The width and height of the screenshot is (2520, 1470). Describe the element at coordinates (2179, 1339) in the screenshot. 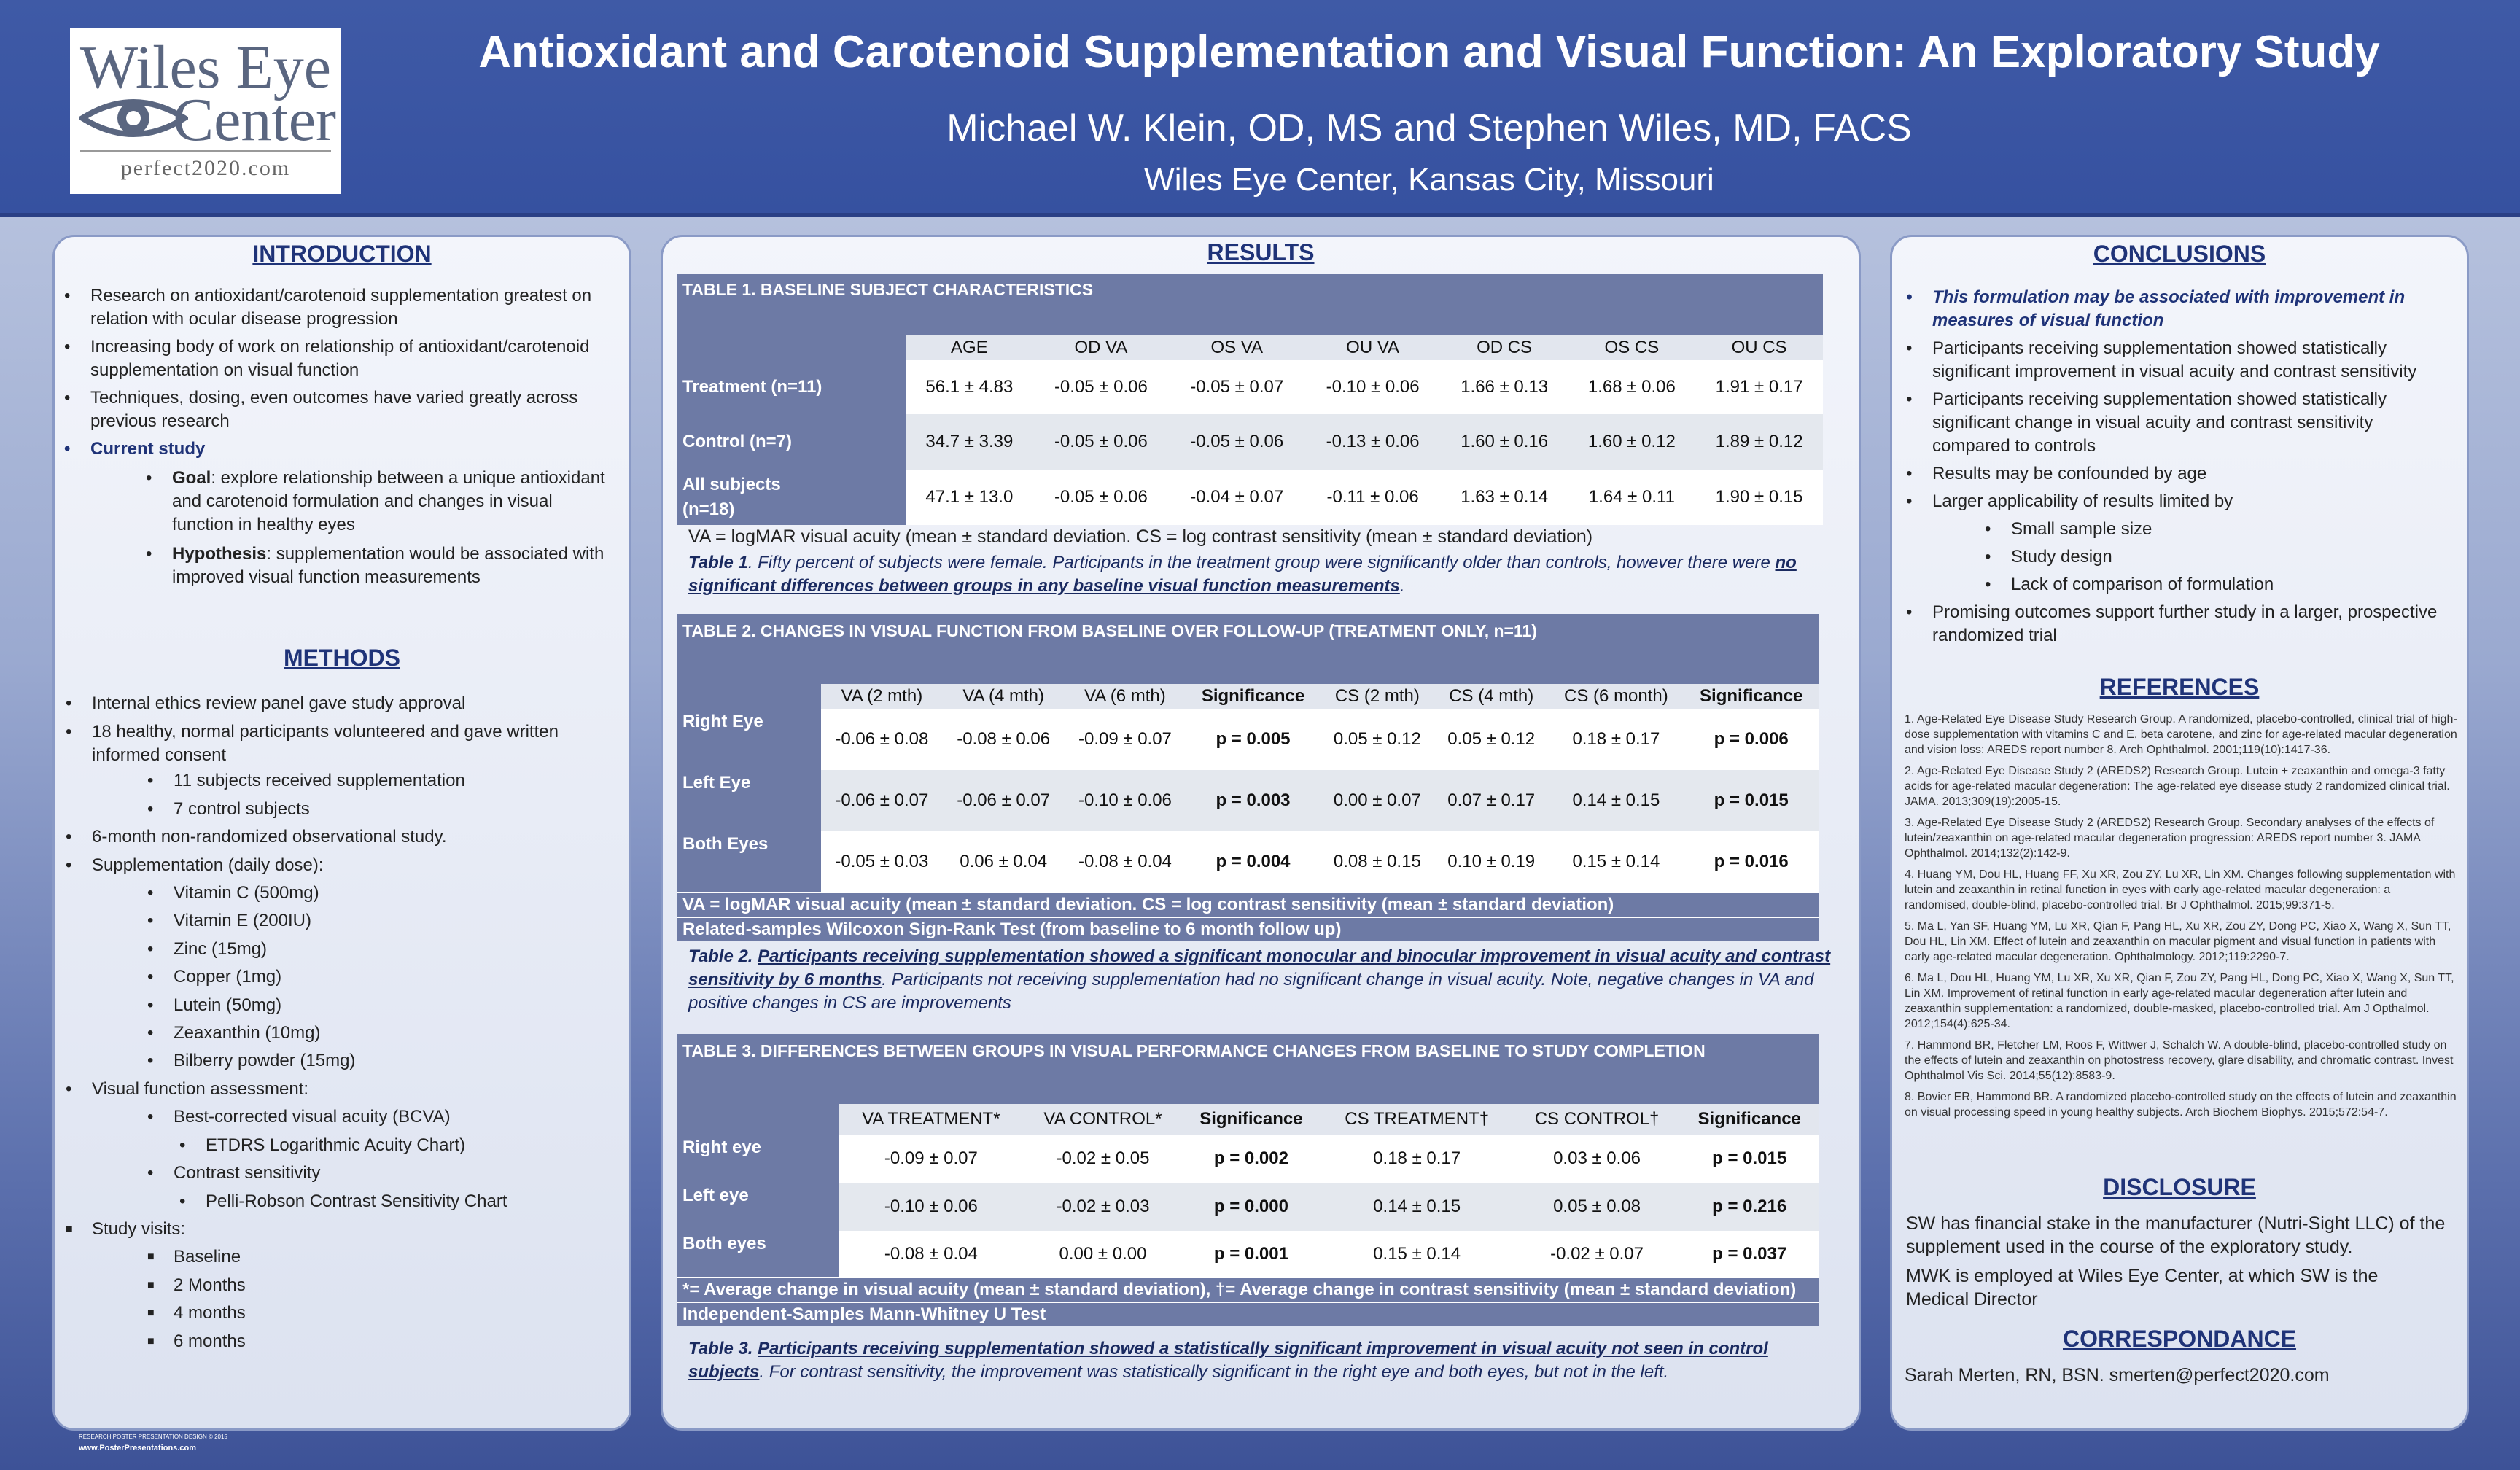

I see `correspondance-title: CORRESPONDANCE` at that location.